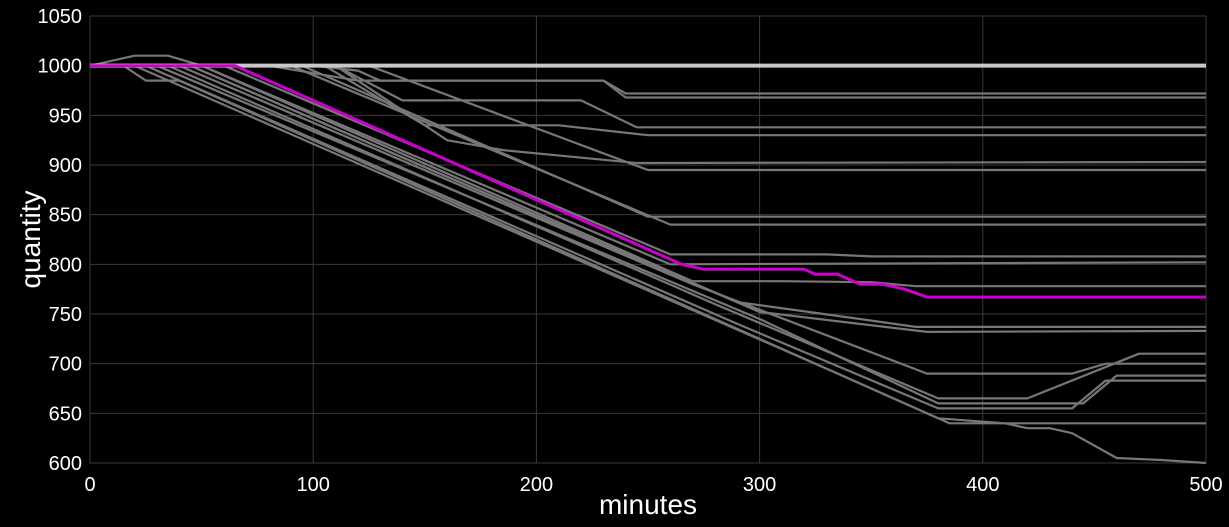 The image size is (1229, 527). Describe the element at coordinates (536, 485) in the screenshot. I see `x-tick-label: 200` at that location.